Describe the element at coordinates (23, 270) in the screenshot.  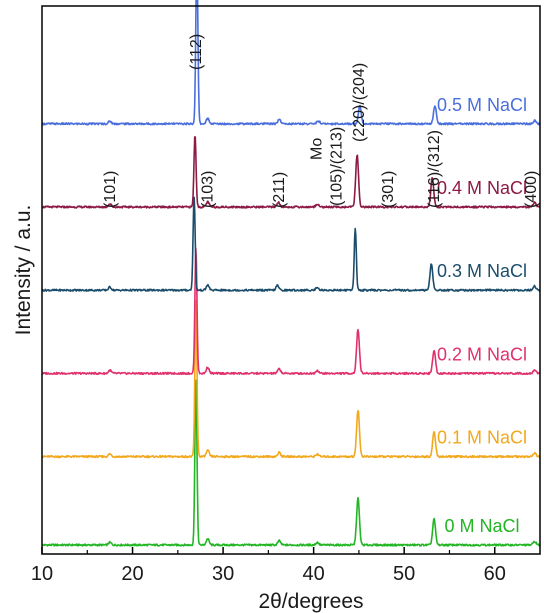
I see `y-axis-title: Intensity / a.u.` at that location.